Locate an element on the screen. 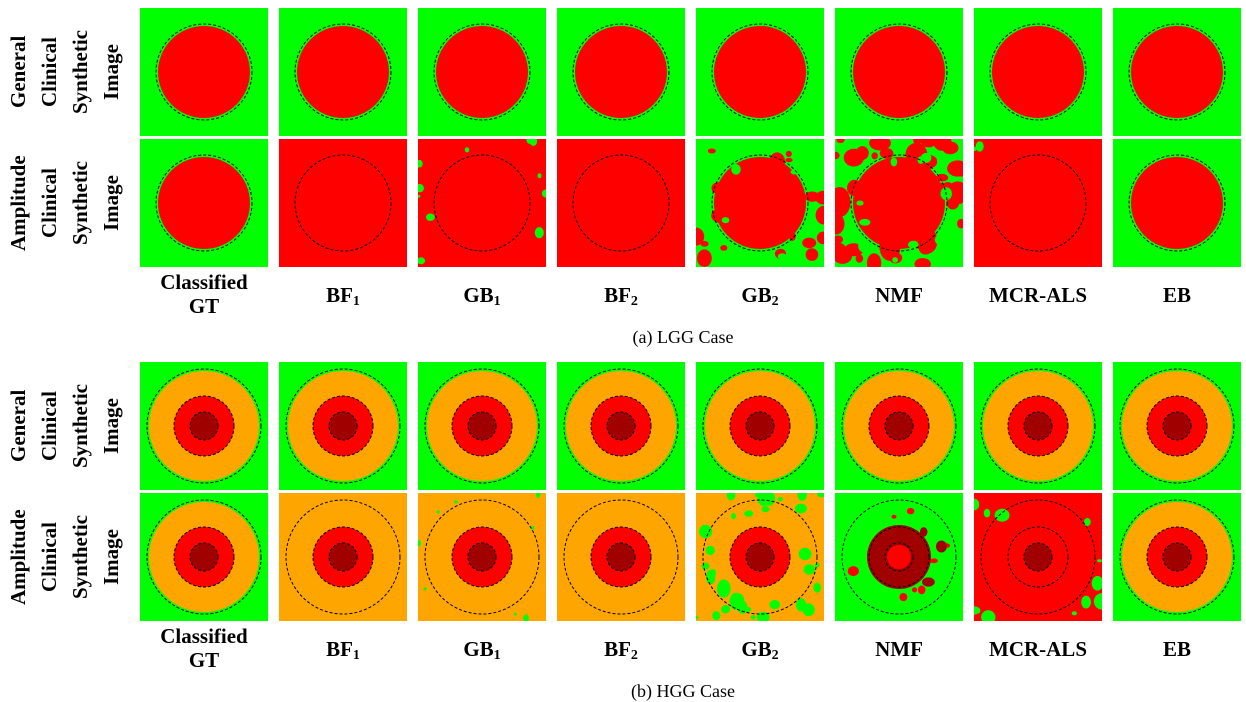 This screenshot has width=1246, height=702. row-label-line: General is located at coordinates (18, 426).